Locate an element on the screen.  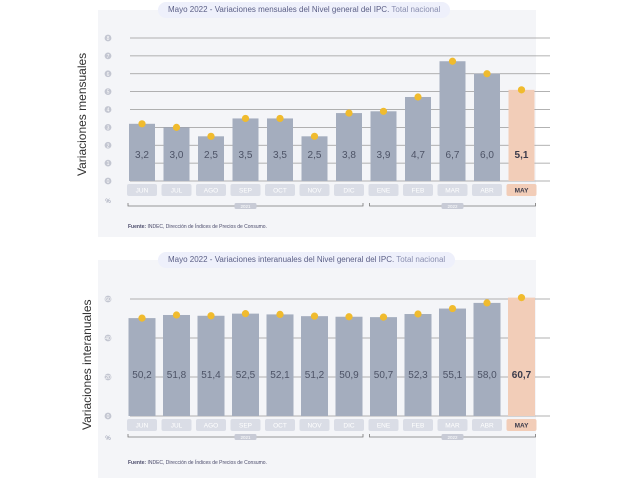
value-label: 5,1 is located at coordinates (522, 155).